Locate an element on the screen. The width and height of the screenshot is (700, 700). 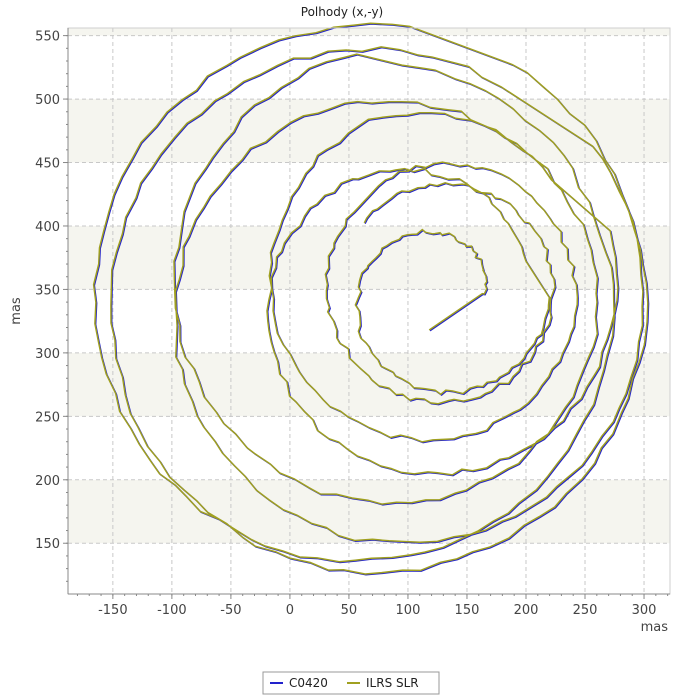
y-axis-label: mas is located at coordinates (16, 311).